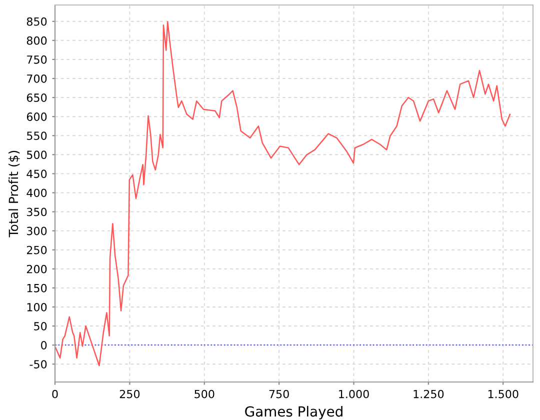 The image size is (540, 420). What do you see at coordinates (36, 98) in the screenshot?
I see `y-tick-label: 650` at bounding box center [36, 98].